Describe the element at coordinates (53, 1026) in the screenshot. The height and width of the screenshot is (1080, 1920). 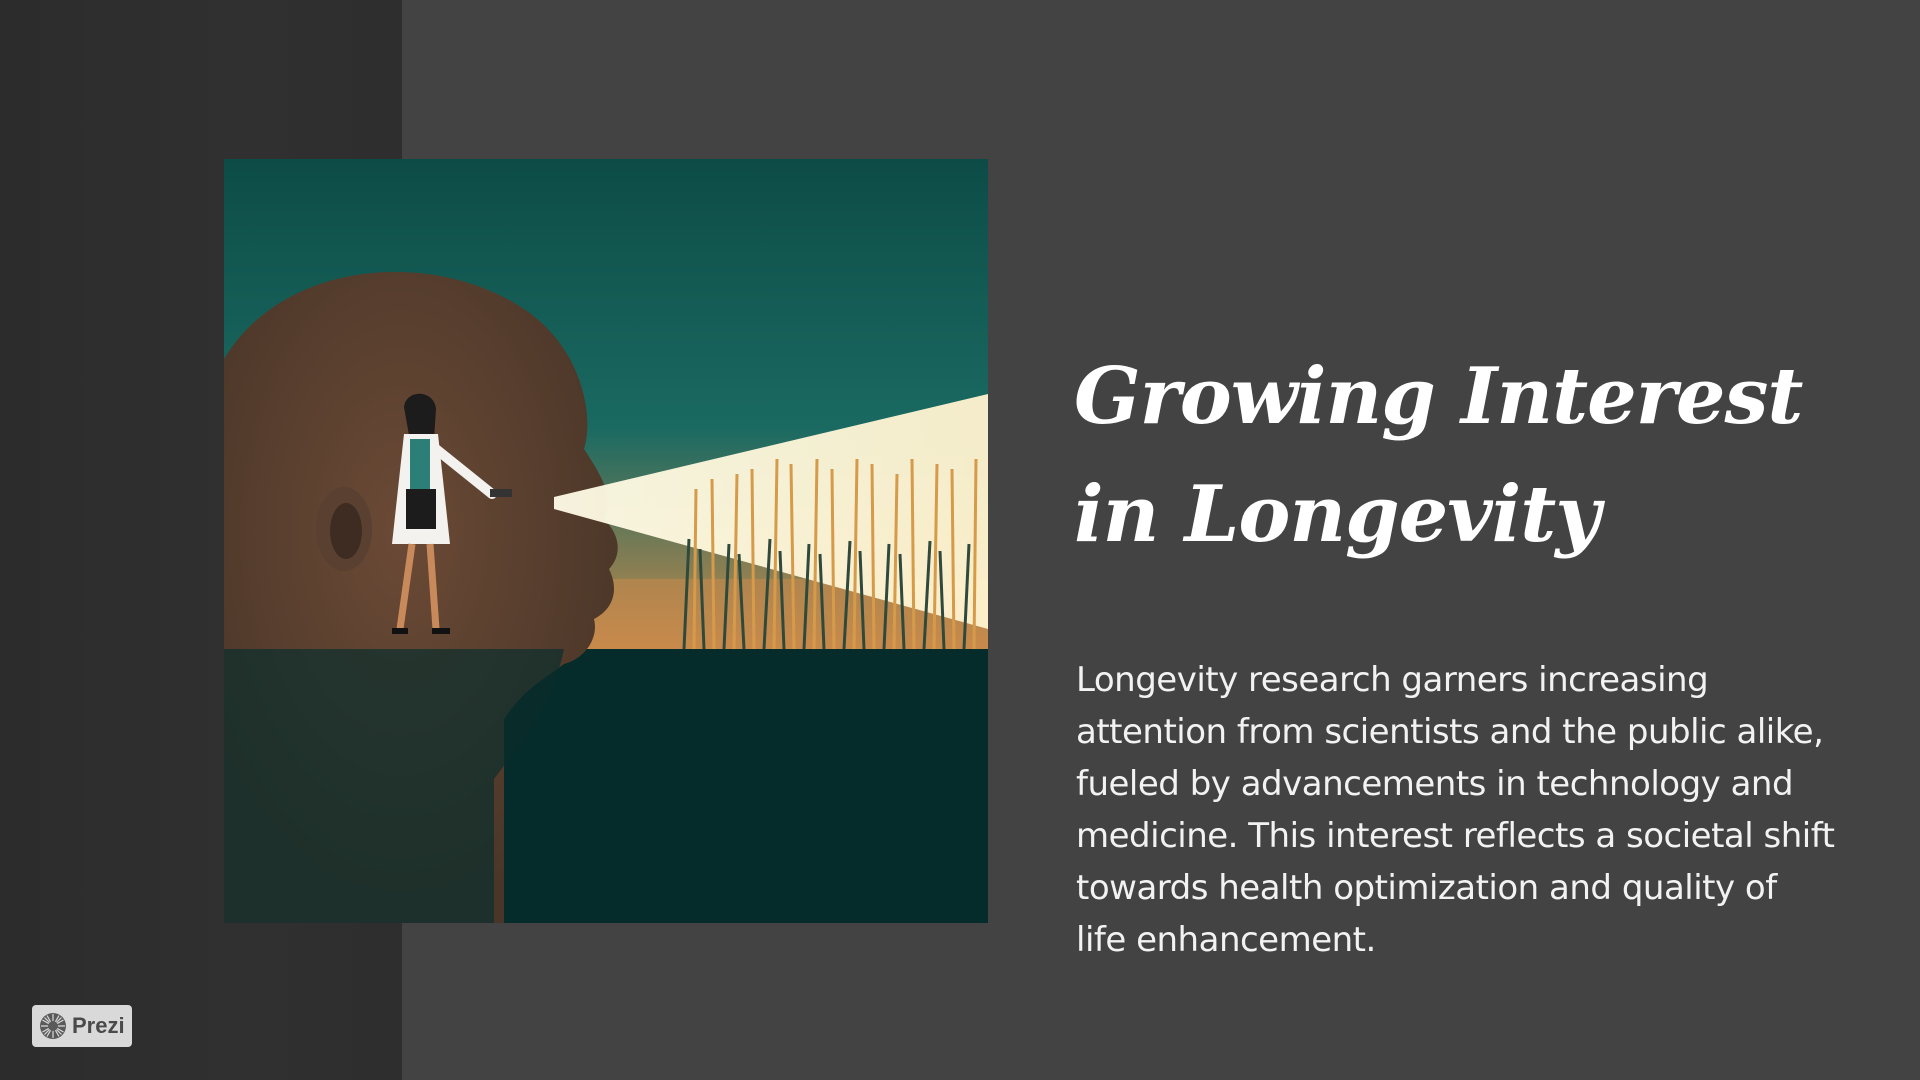
I see `prezi-logo-icon` at that location.